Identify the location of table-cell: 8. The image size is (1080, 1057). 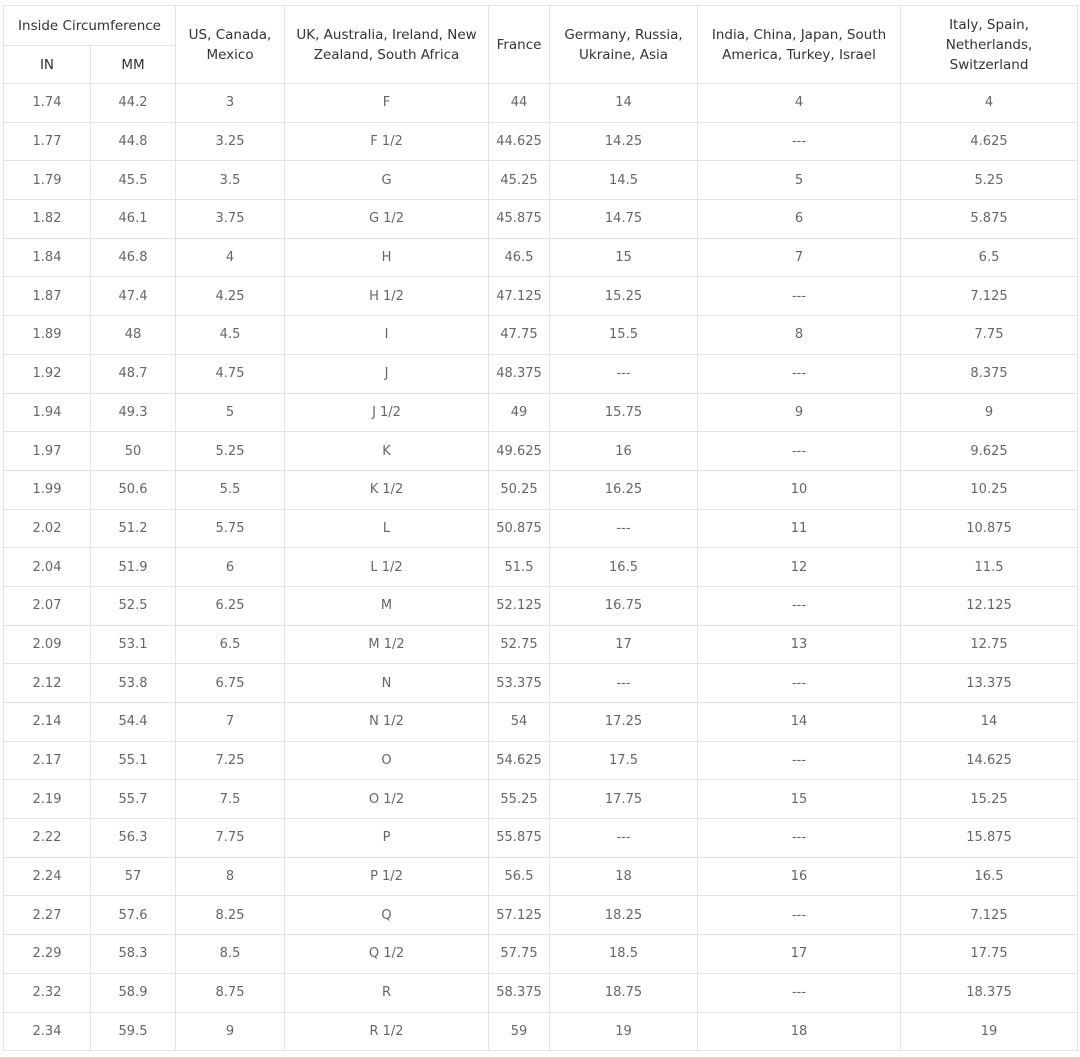
(799, 335).